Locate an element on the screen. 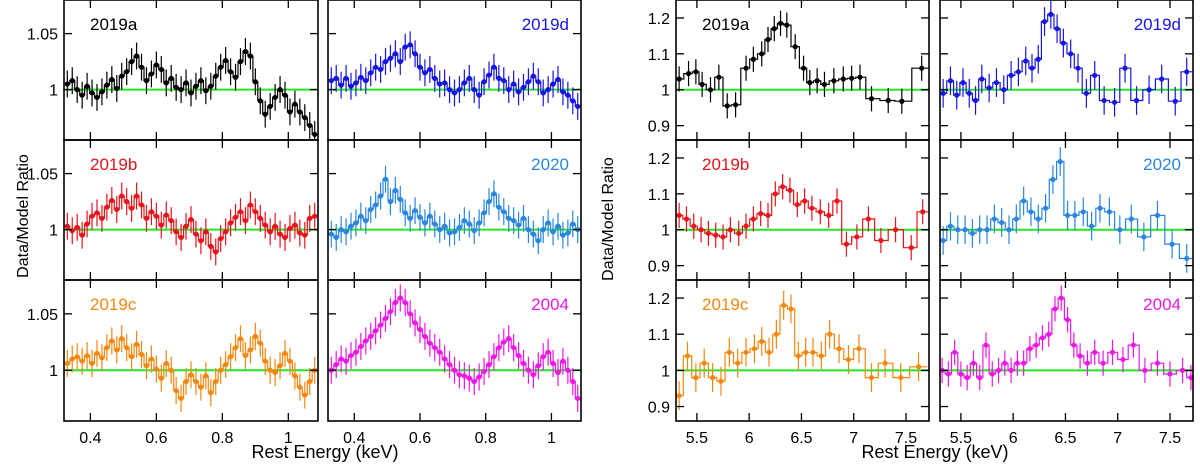  x-tick-label: 0.6 is located at coordinates (420, 438).